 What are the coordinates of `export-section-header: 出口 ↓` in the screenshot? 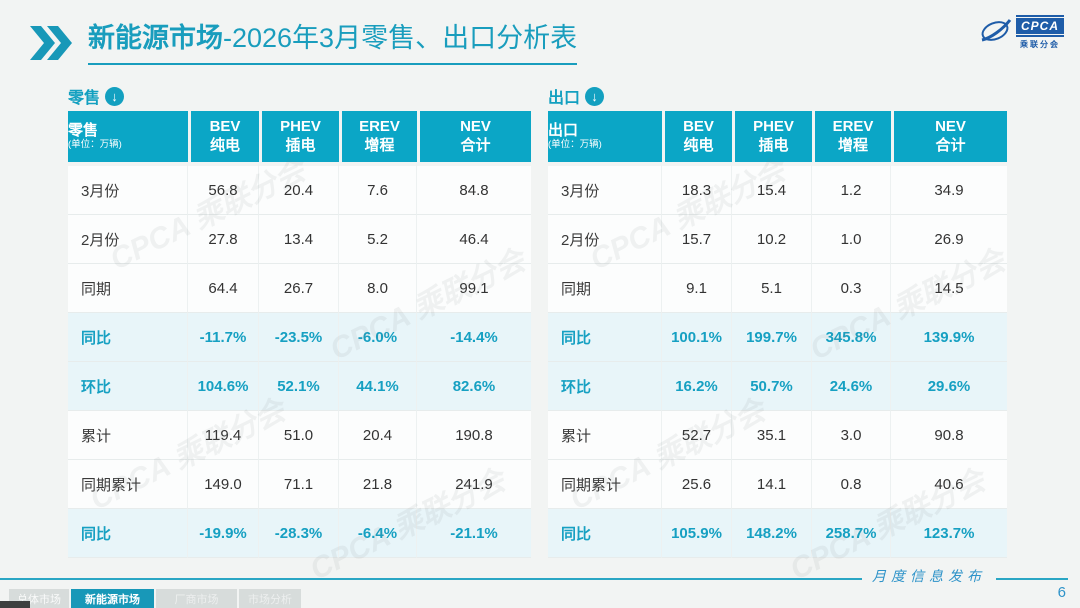 It's located at (777, 96).